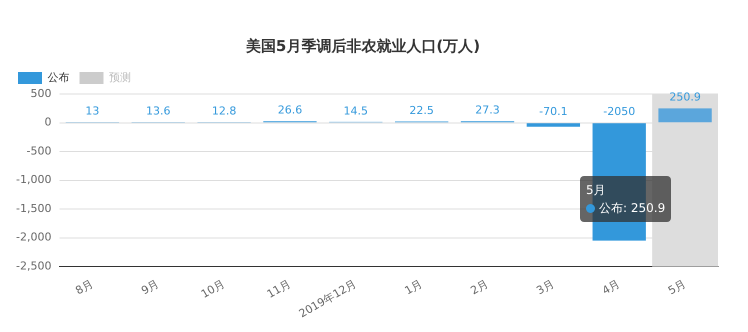 Image resolution: width=748 pixels, height=332 pixels. Describe the element at coordinates (487, 110) in the screenshot. I see `data-label: 27.3` at that location.